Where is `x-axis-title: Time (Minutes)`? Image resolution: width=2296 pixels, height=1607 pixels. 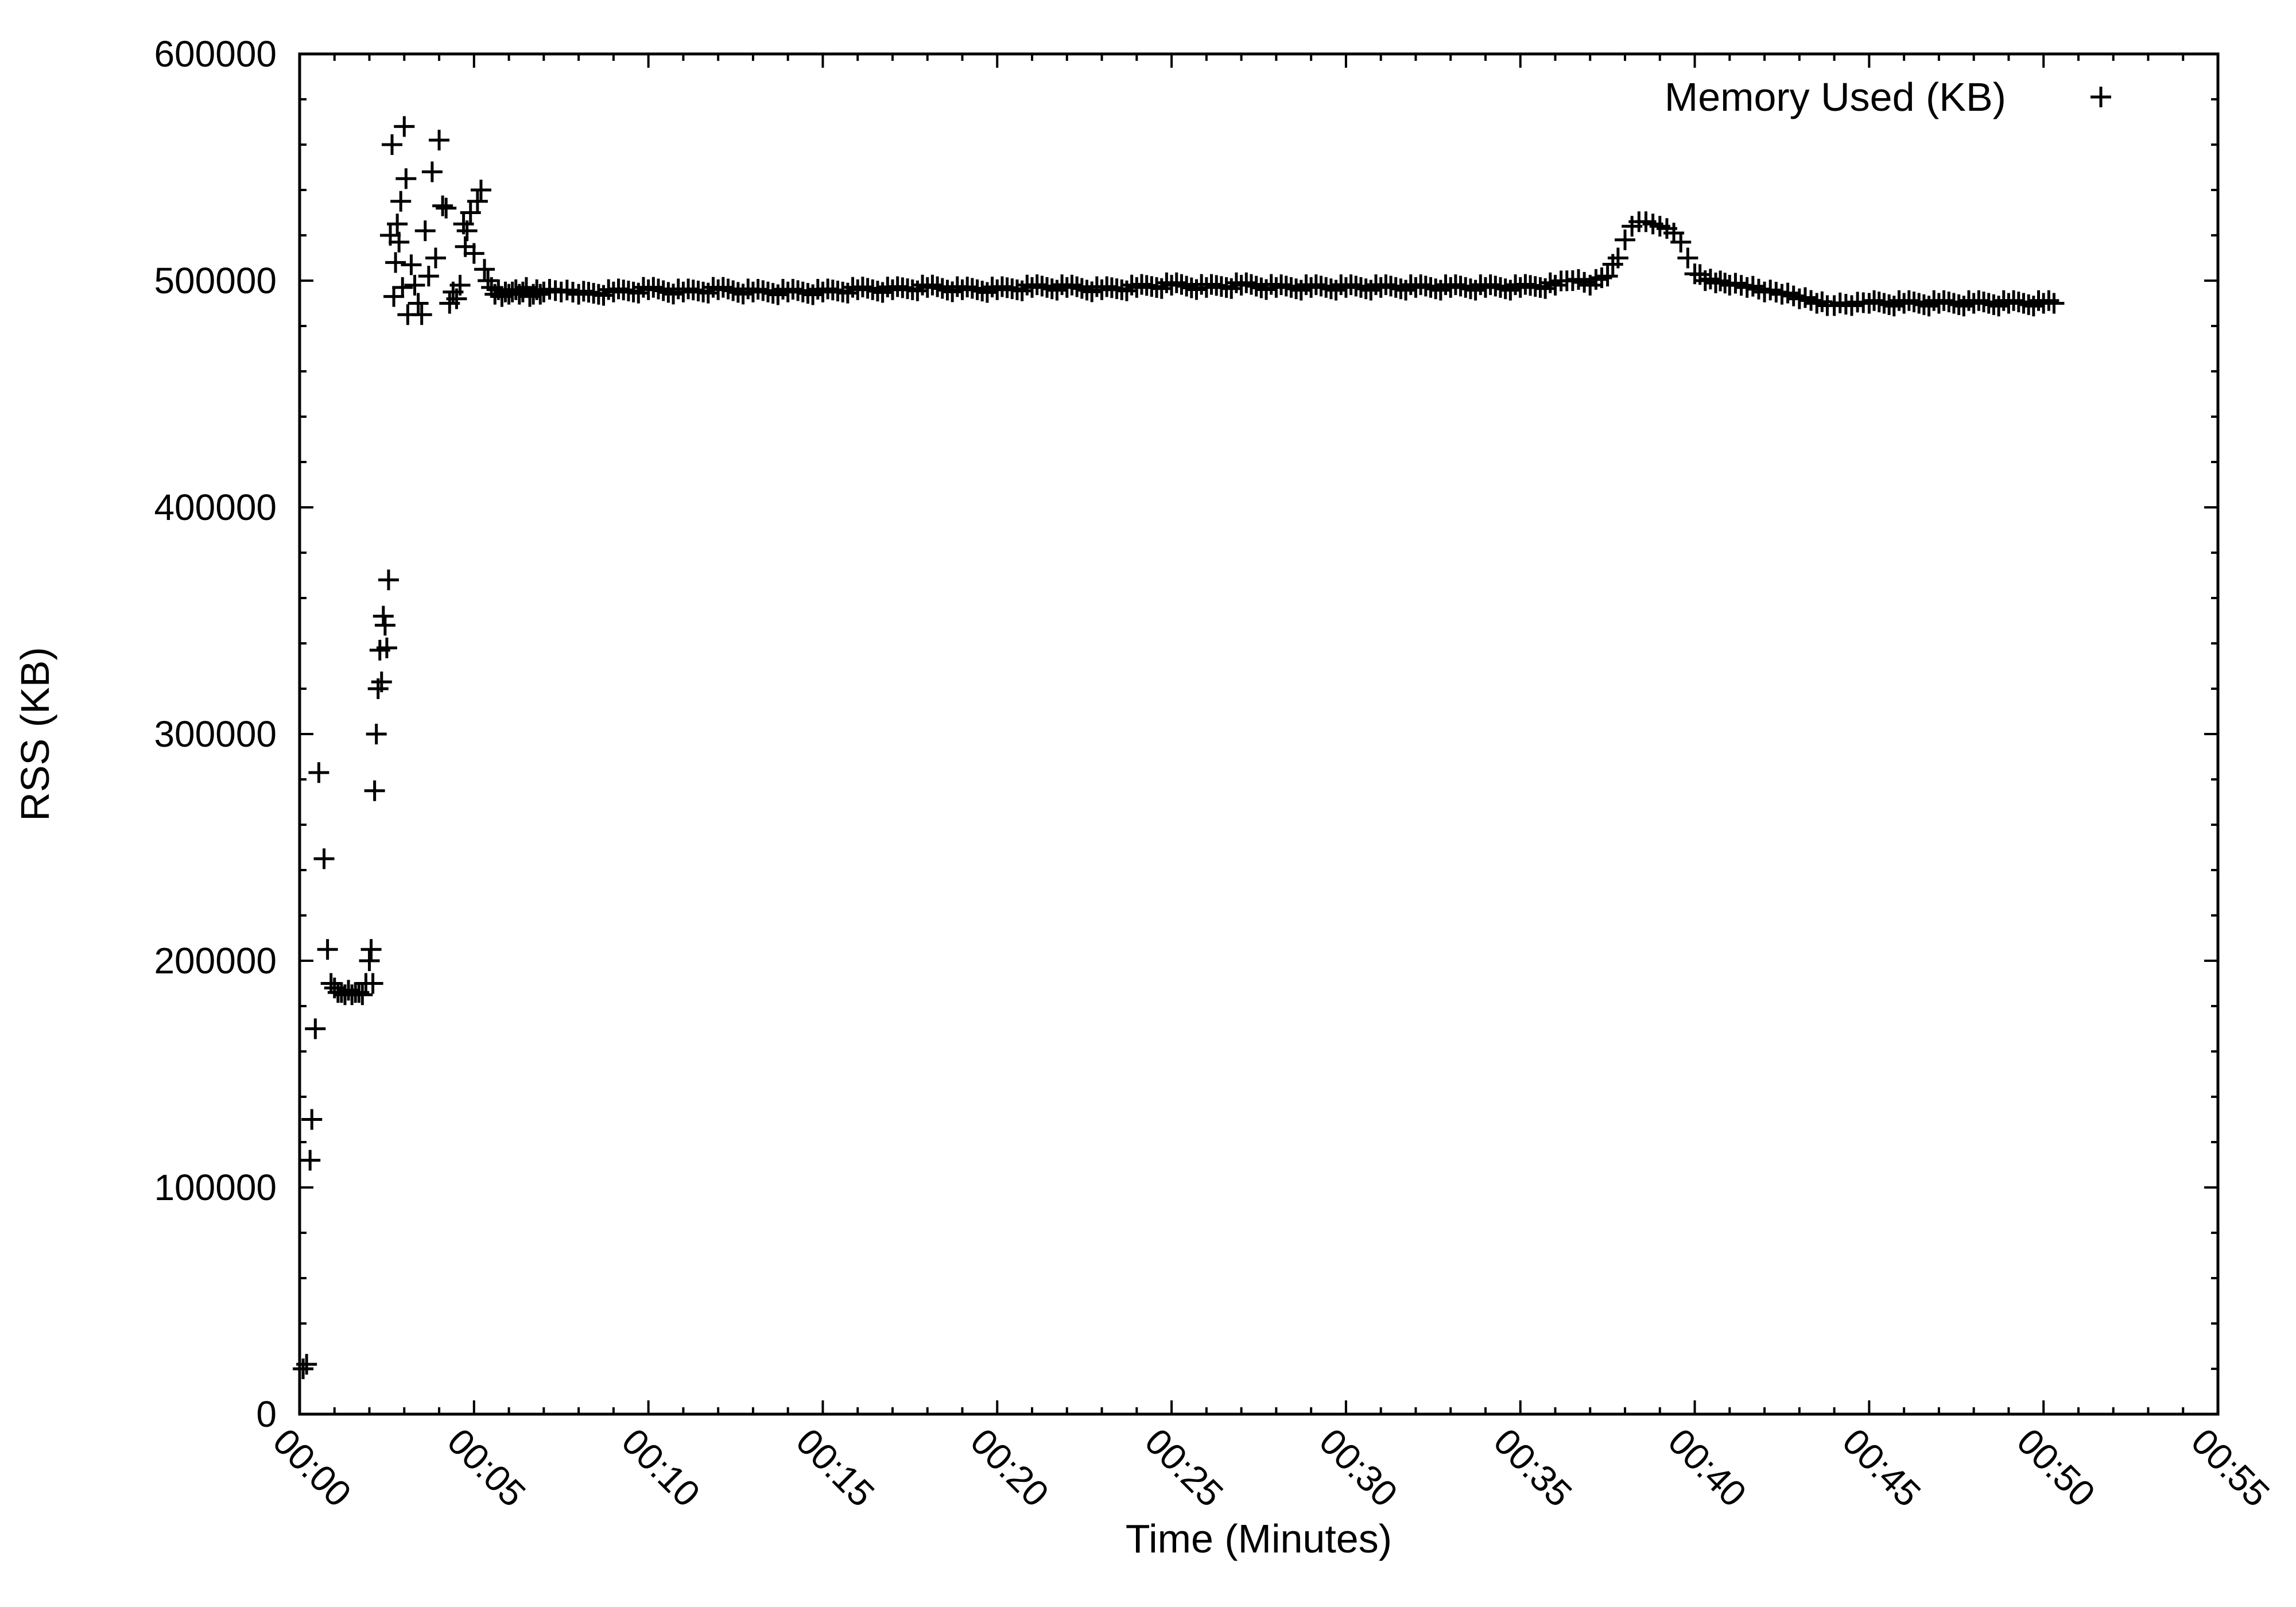 x-axis-title: Time (Minutes) is located at coordinates (1259, 1538).